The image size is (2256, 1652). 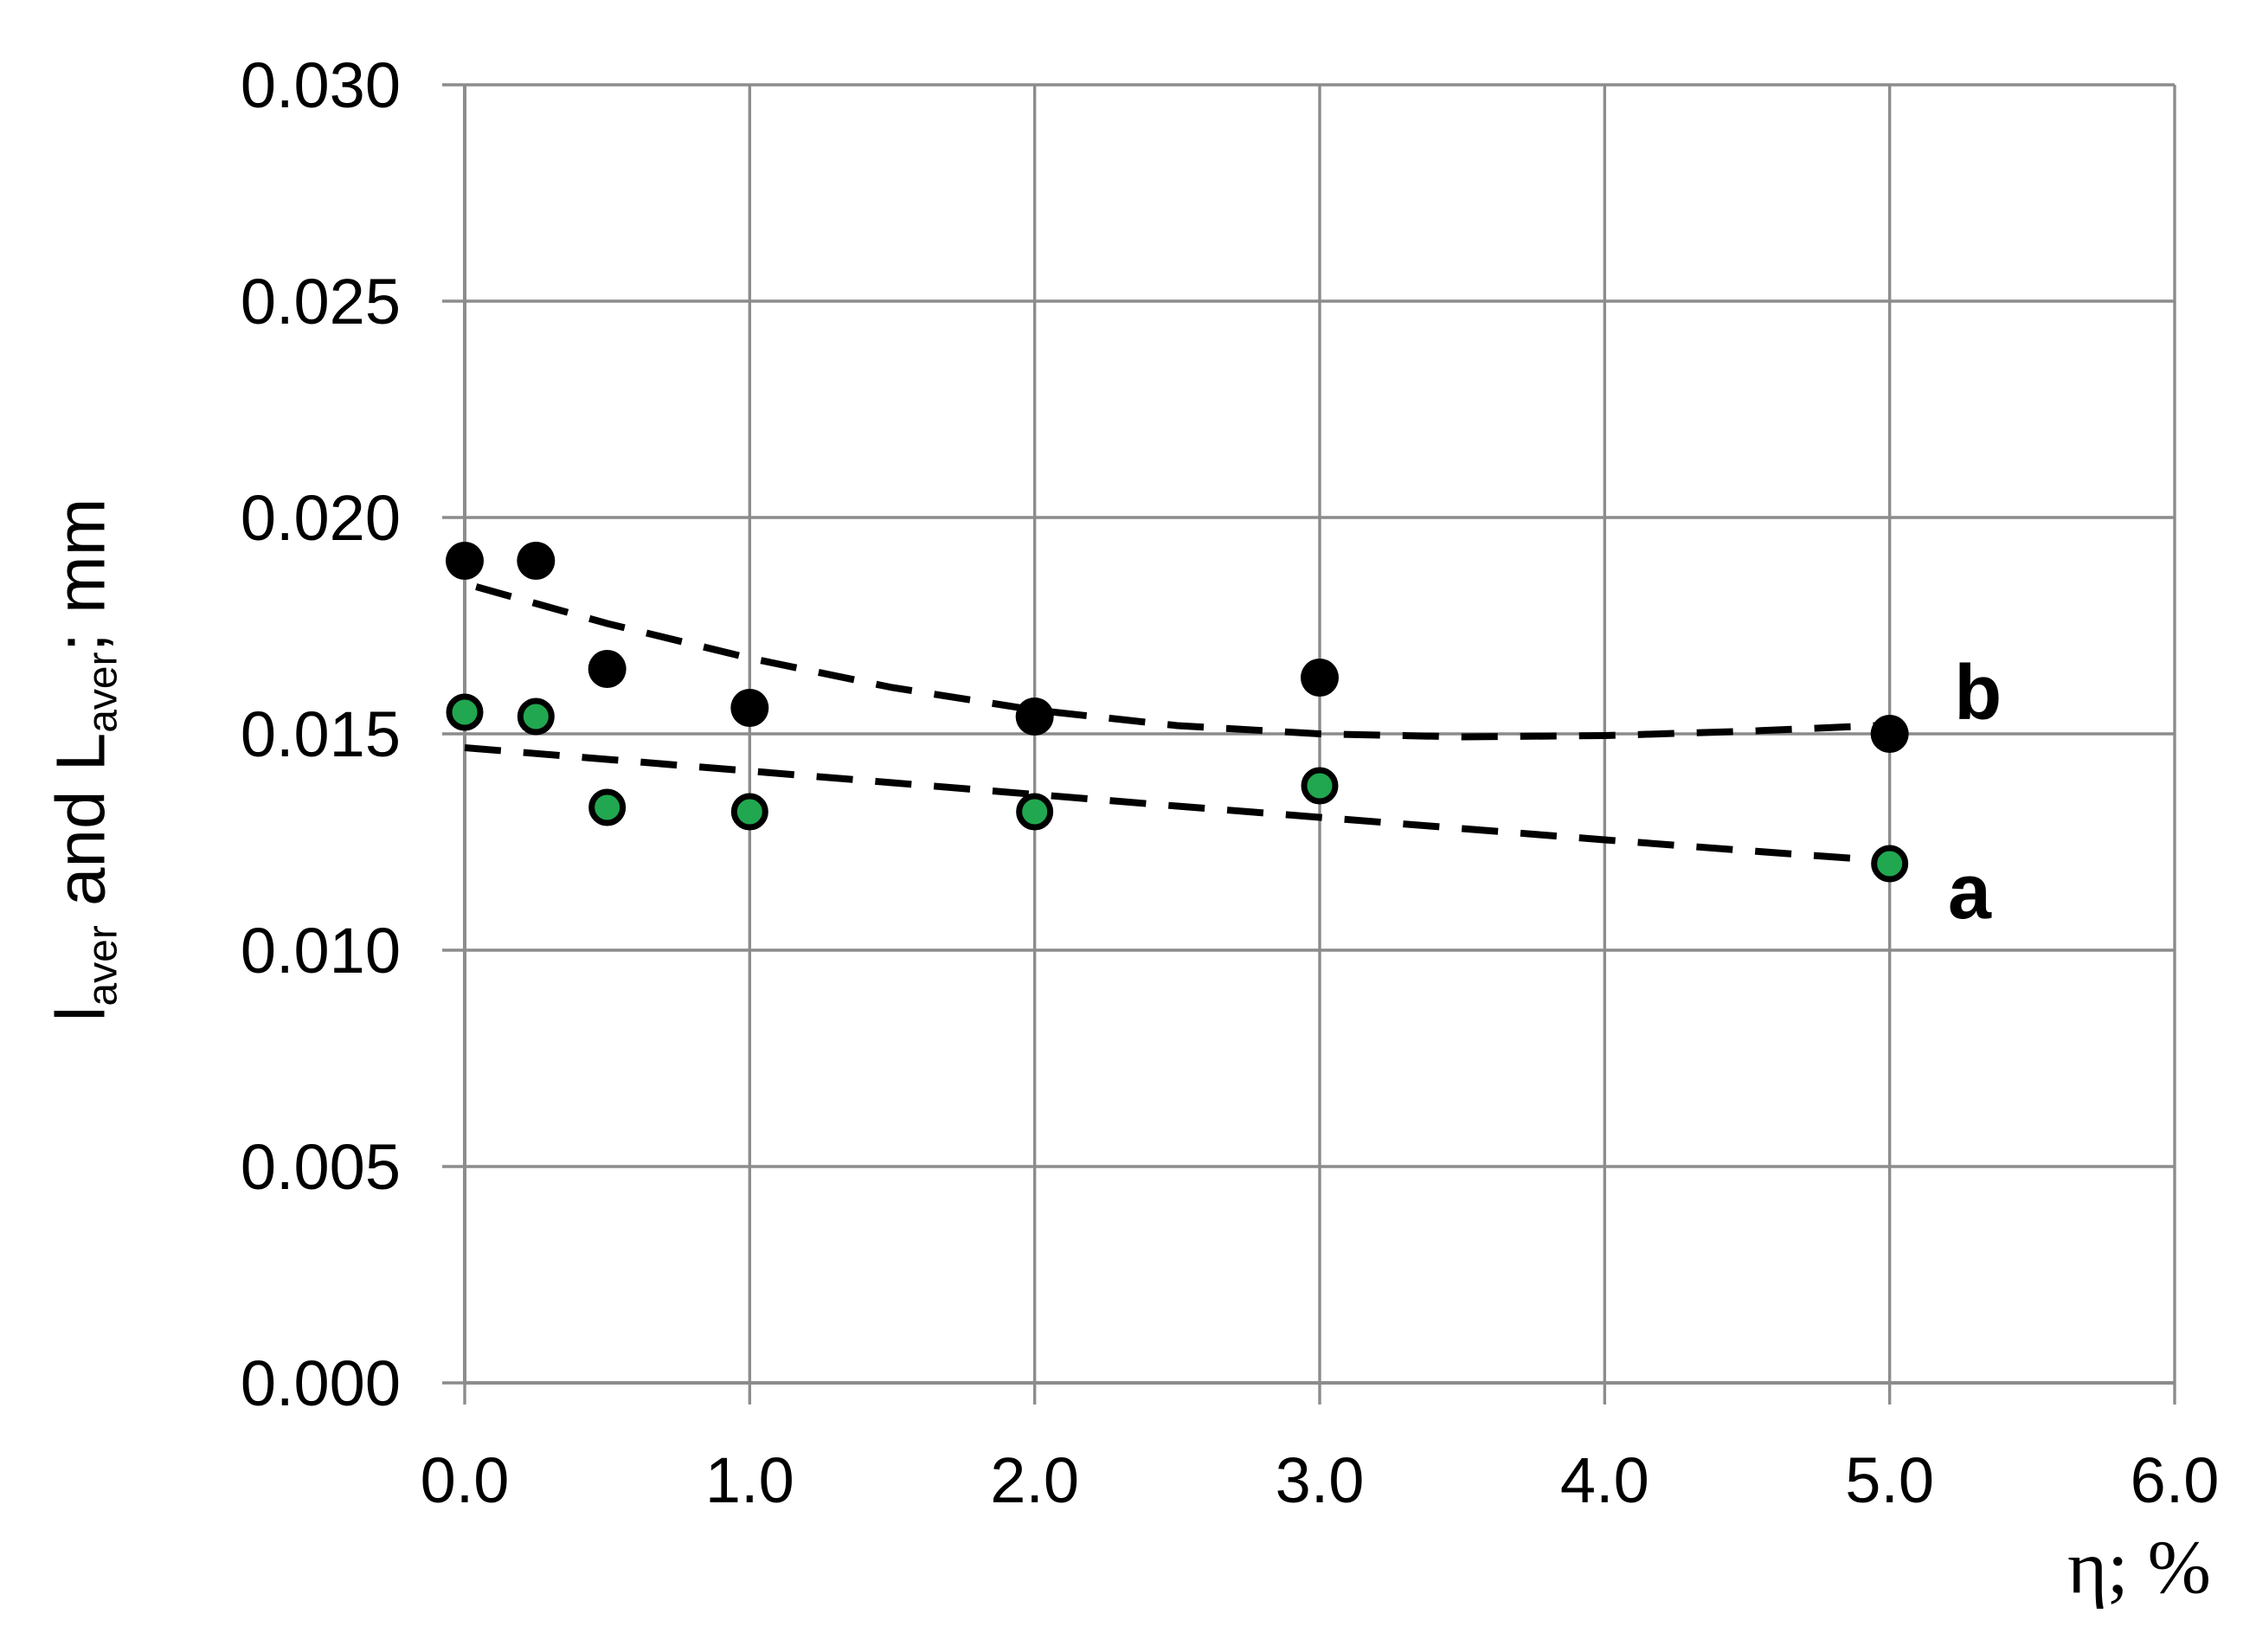 What do you see at coordinates (81, 829) in the screenshot?
I see `y-axis-title-text: and L` at bounding box center [81, 829].